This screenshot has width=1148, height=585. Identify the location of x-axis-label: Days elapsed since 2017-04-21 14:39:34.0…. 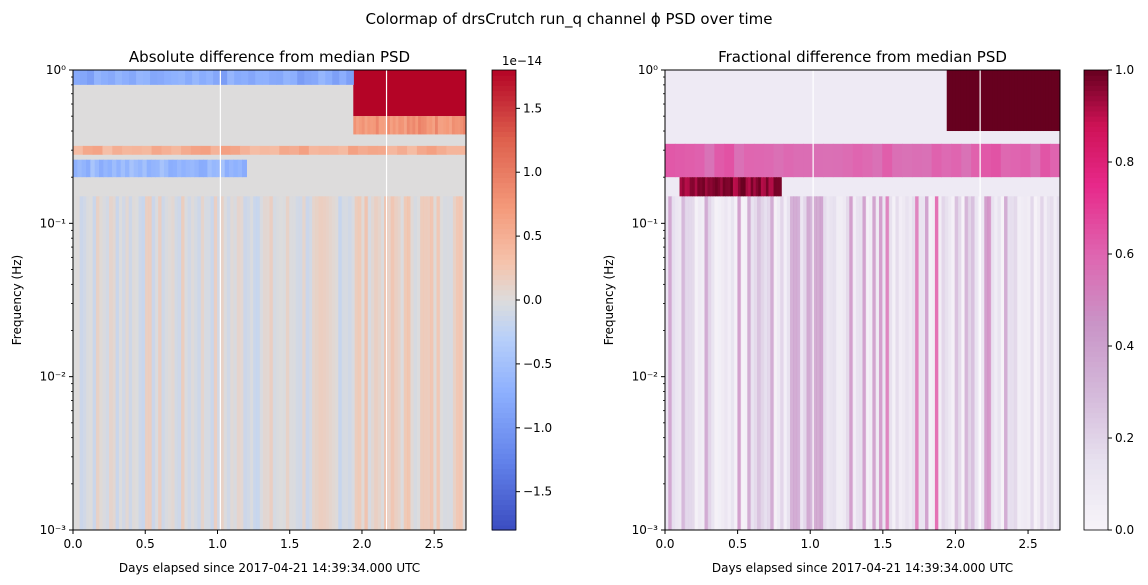
(862, 568).